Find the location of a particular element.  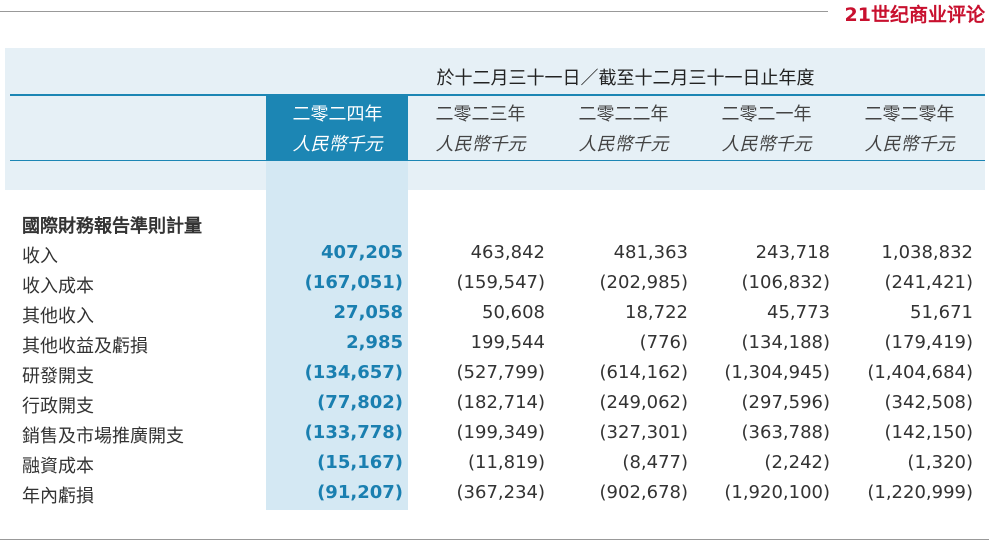

cell-value: (363,788) is located at coordinates (785, 432).